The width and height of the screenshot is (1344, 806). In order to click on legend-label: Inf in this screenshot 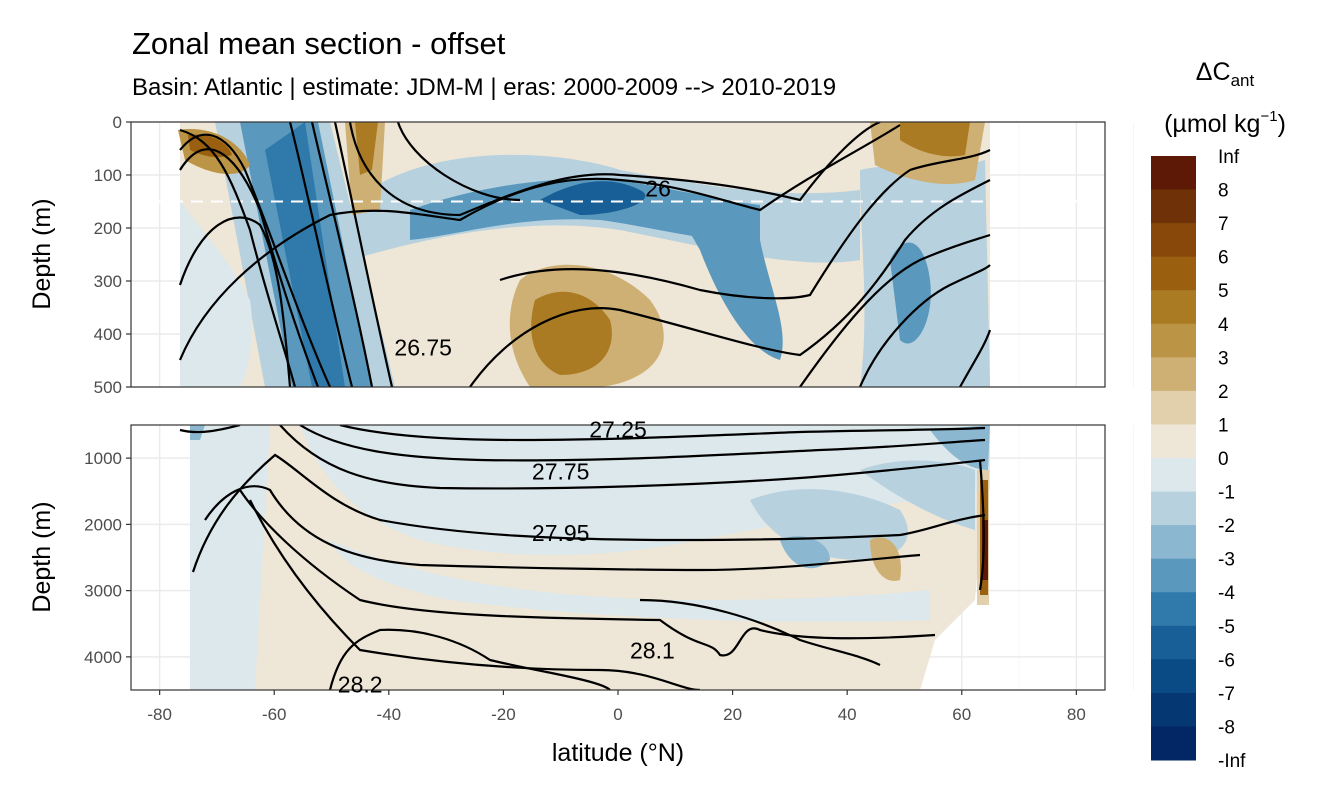, I will do `click(1229, 157)`.